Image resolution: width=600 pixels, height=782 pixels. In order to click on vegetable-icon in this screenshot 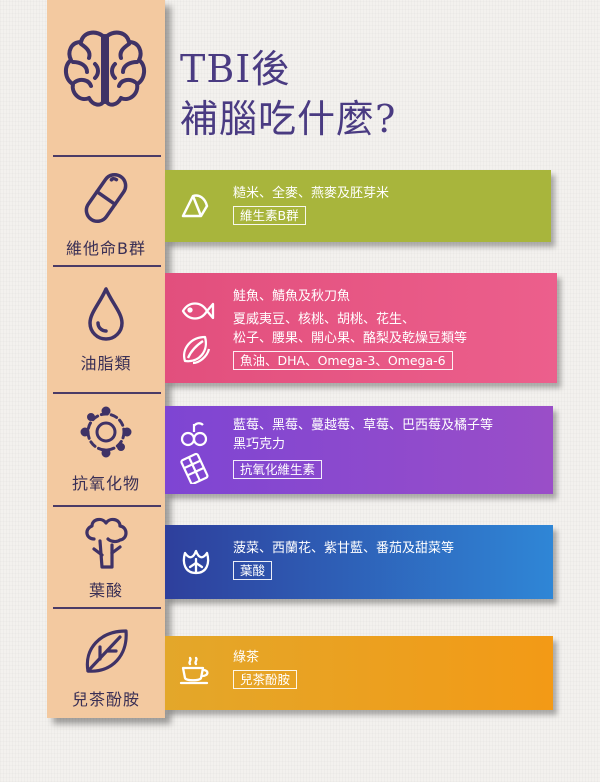, I will do `click(196, 562)`.